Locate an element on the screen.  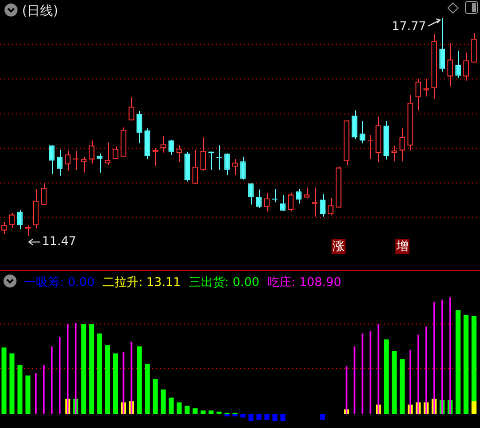
text: 一吸筹: 0.00 is located at coordinates (59, 282).